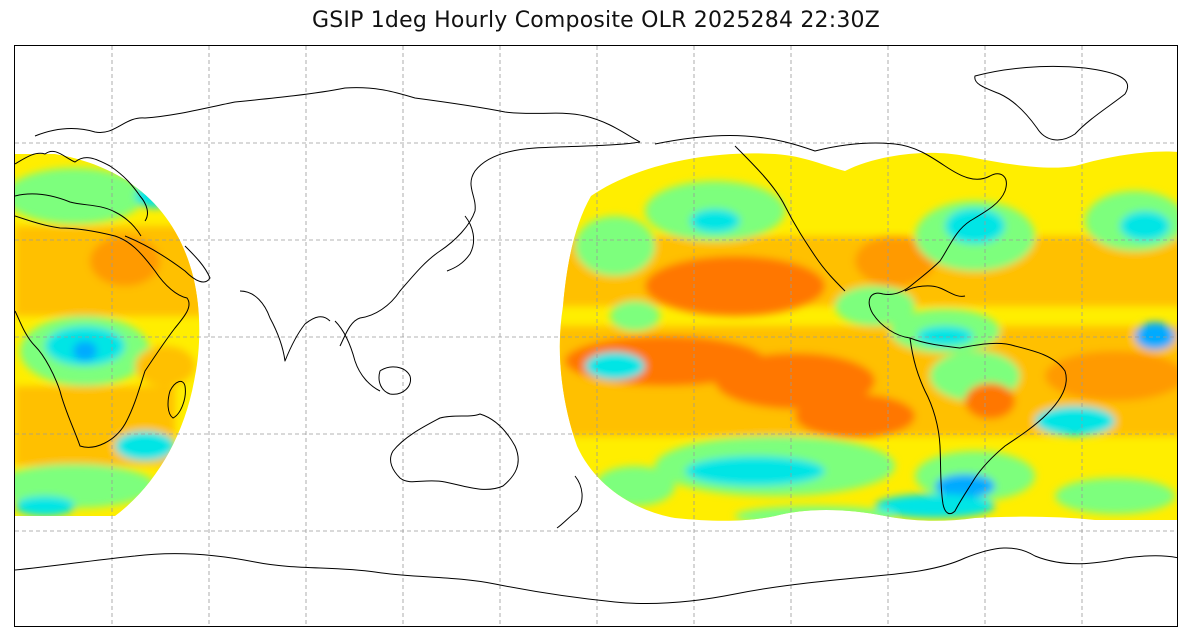 This screenshot has height=641, width=1192. Describe the element at coordinates (167, 259) in the screenshot. I see `coastline-arabia` at that location.